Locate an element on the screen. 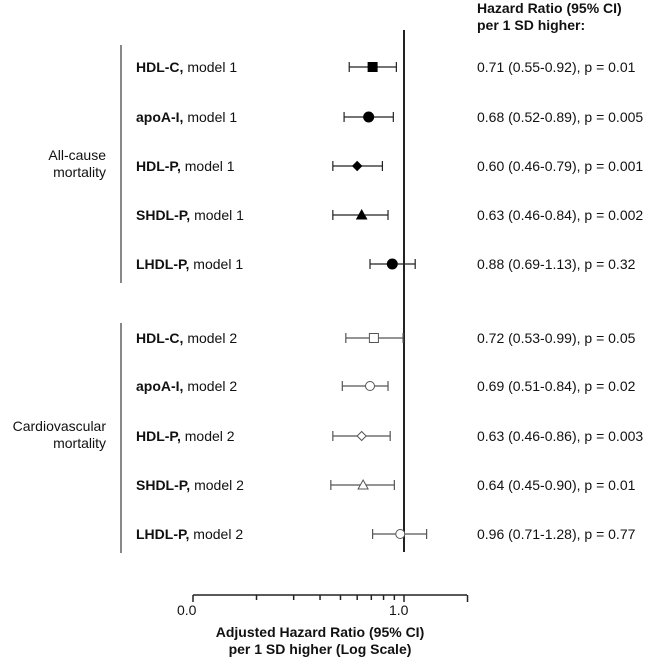  x-axis-title-line1: Adjusted Hazard Ratio (95% CI) is located at coordinates (320, 632).